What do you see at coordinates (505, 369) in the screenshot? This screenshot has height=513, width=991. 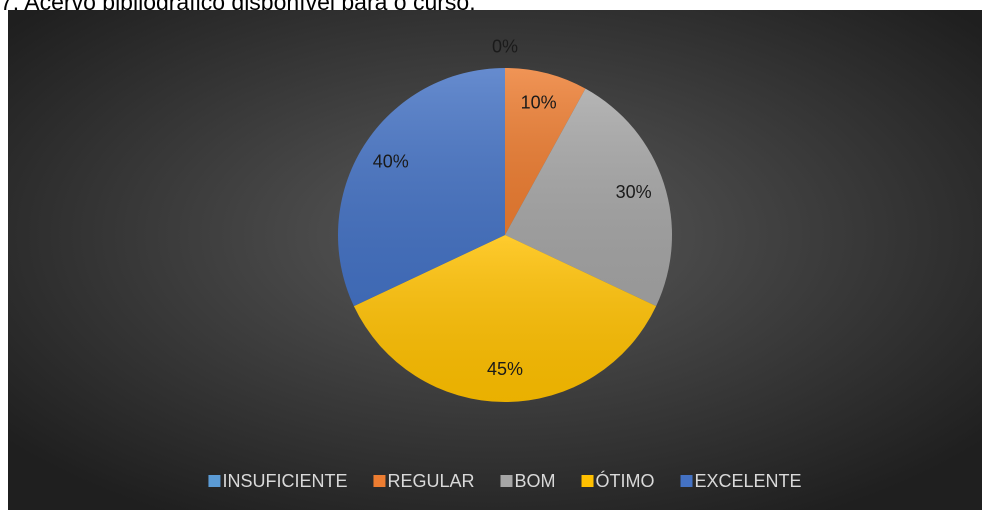 I see `data-label: 45%` at bounding box center [505, 369].